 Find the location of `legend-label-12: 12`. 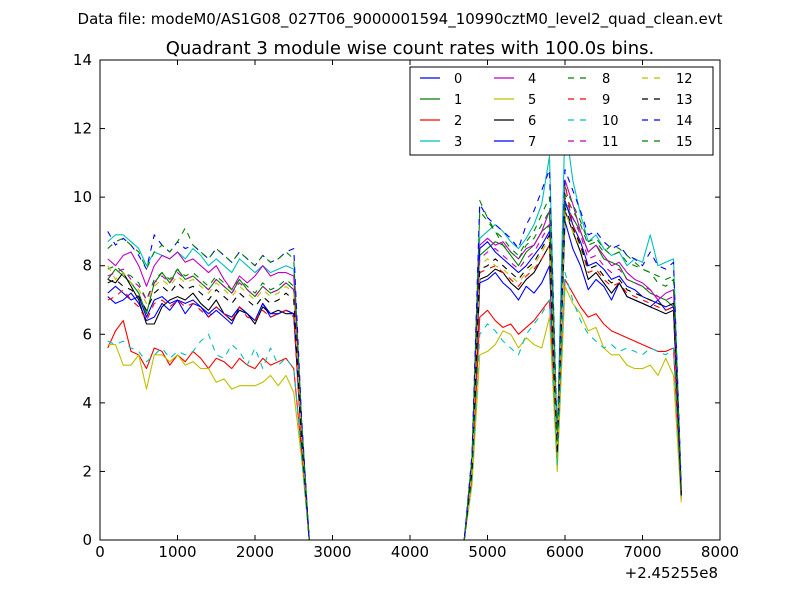

legend-label-12: 12 is located at coordinates (684, 79).